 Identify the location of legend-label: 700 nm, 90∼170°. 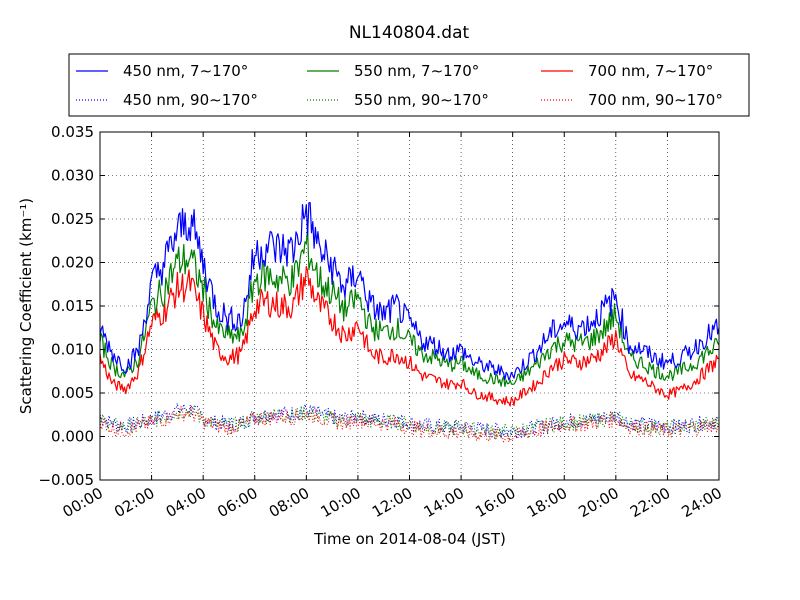
(655, 100).